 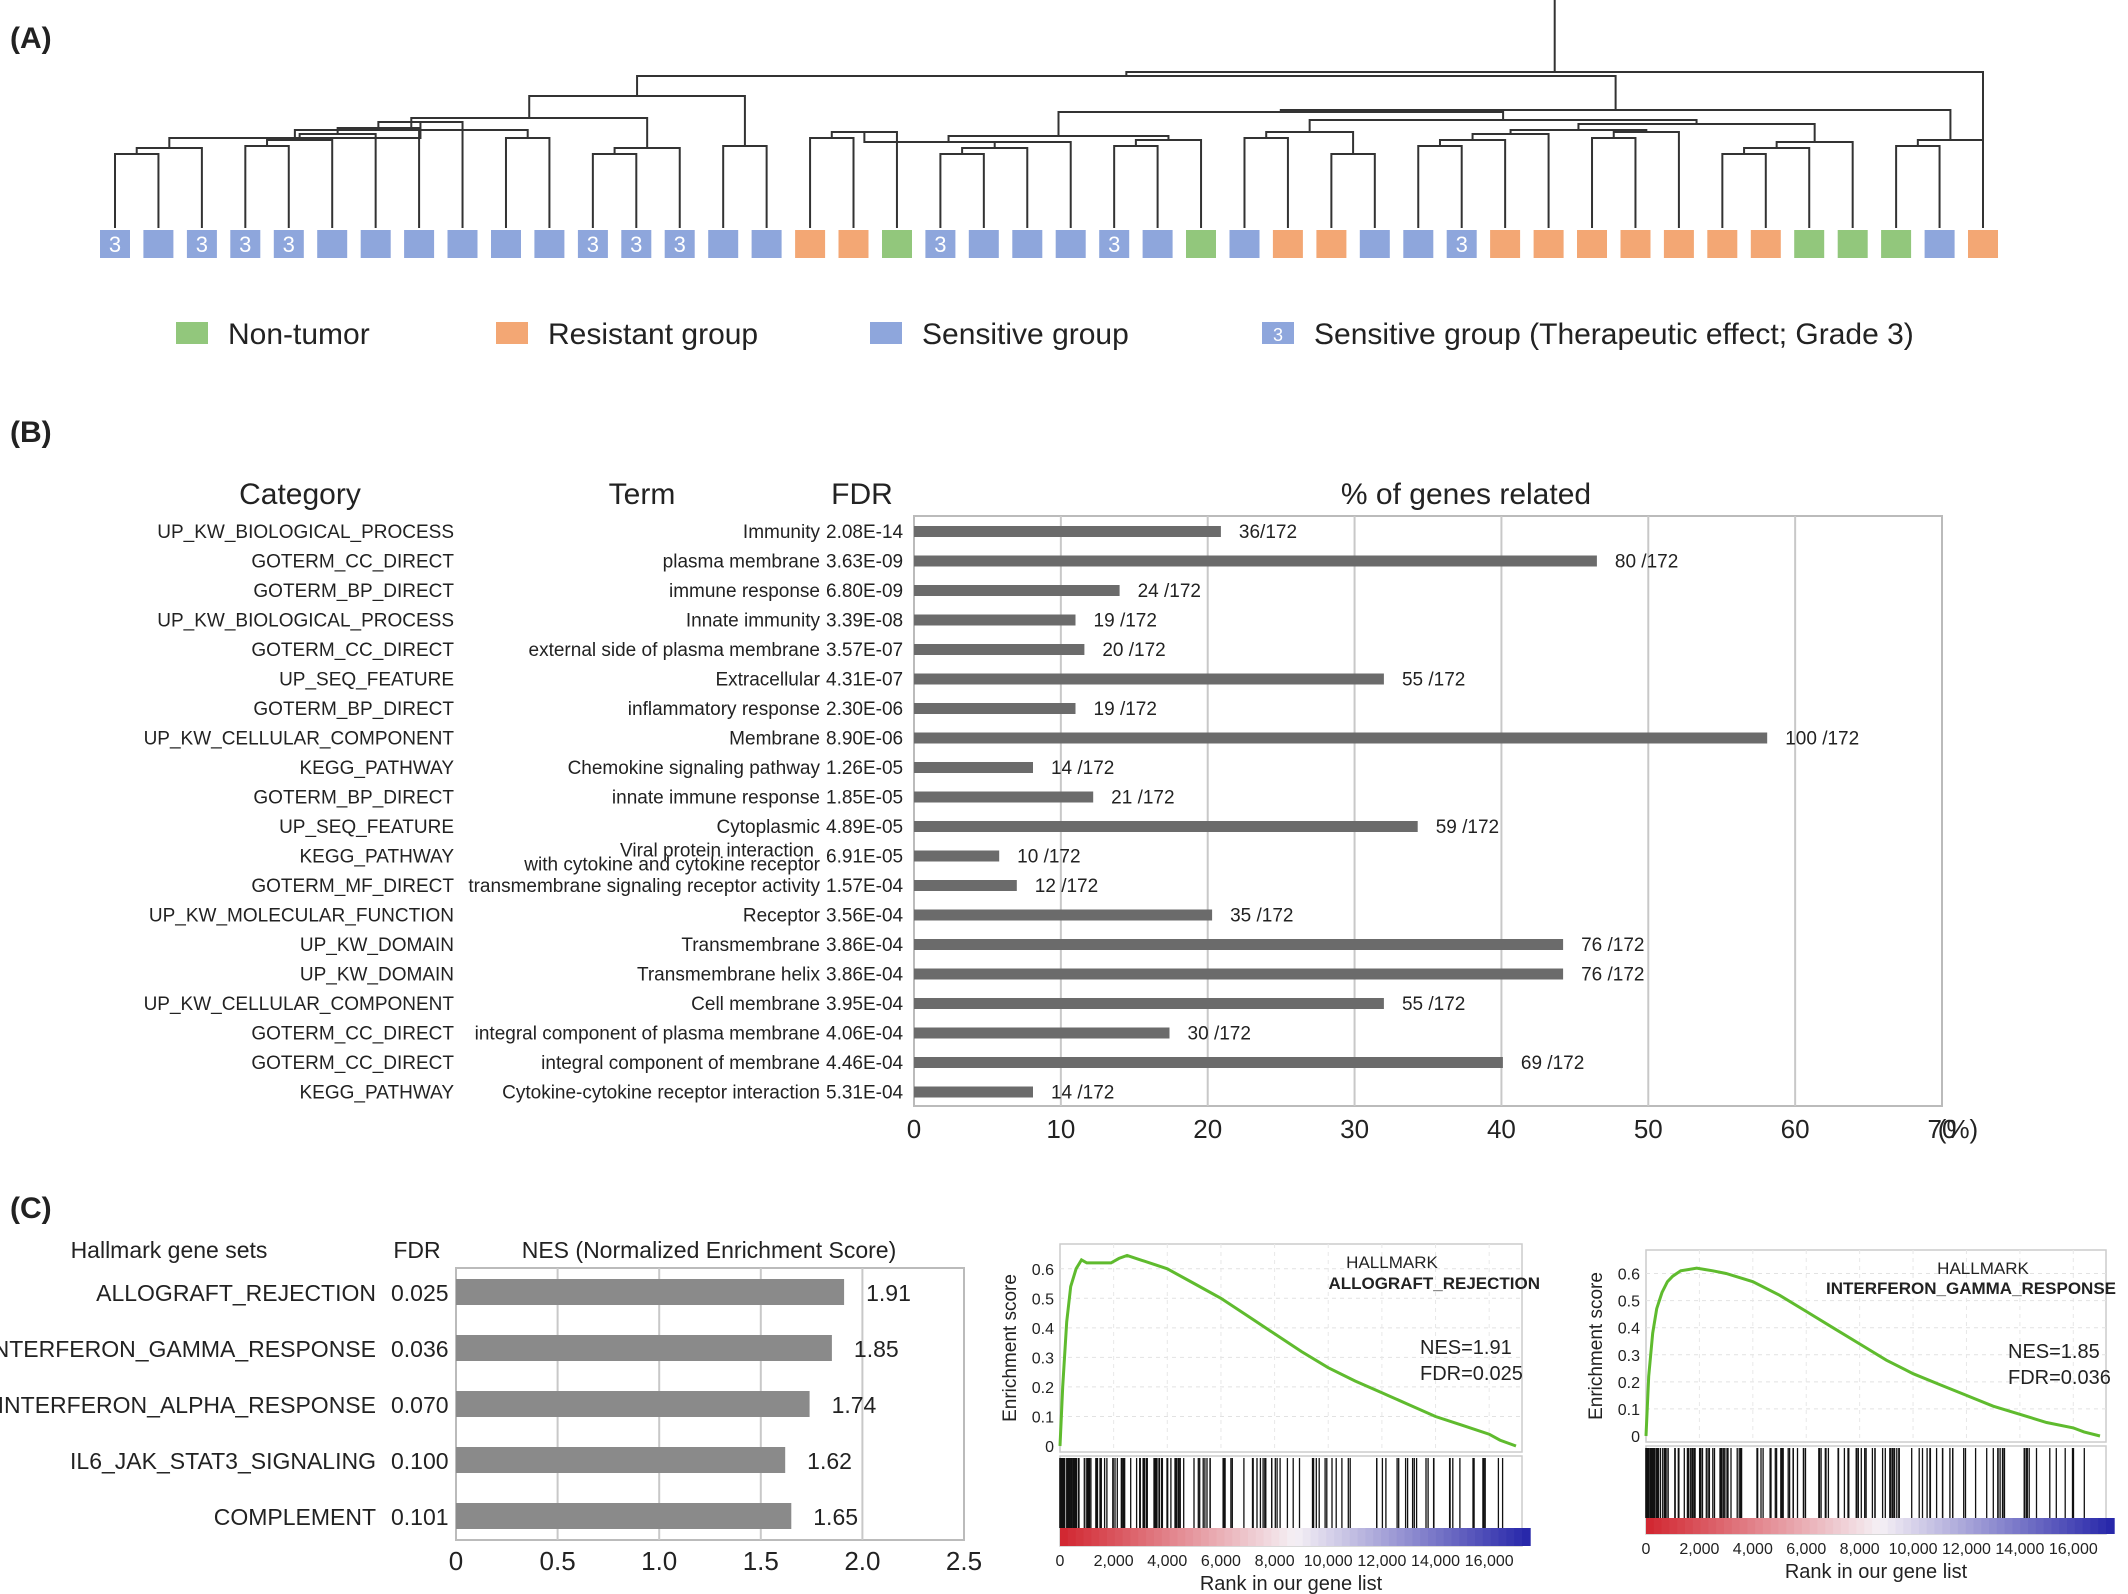 What do you see at coordinates (420, 1293) in the screenshot?
I see `hallmark-fdr: 0.025` at bounding box center [420, 1293].